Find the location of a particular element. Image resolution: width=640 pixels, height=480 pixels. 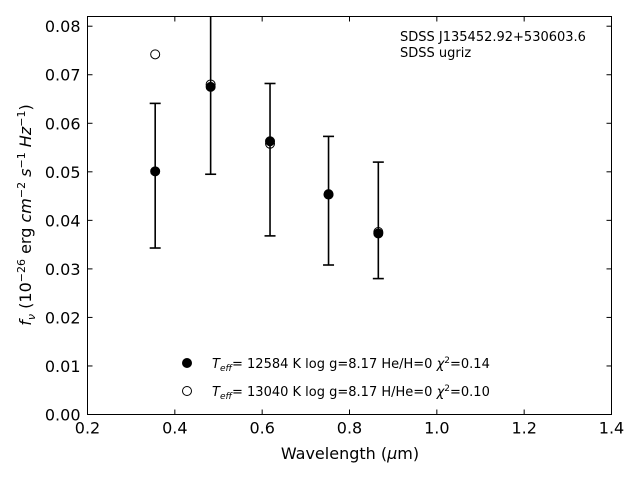

x-tick-label: 0.4 is located at coordinates (174, 428).